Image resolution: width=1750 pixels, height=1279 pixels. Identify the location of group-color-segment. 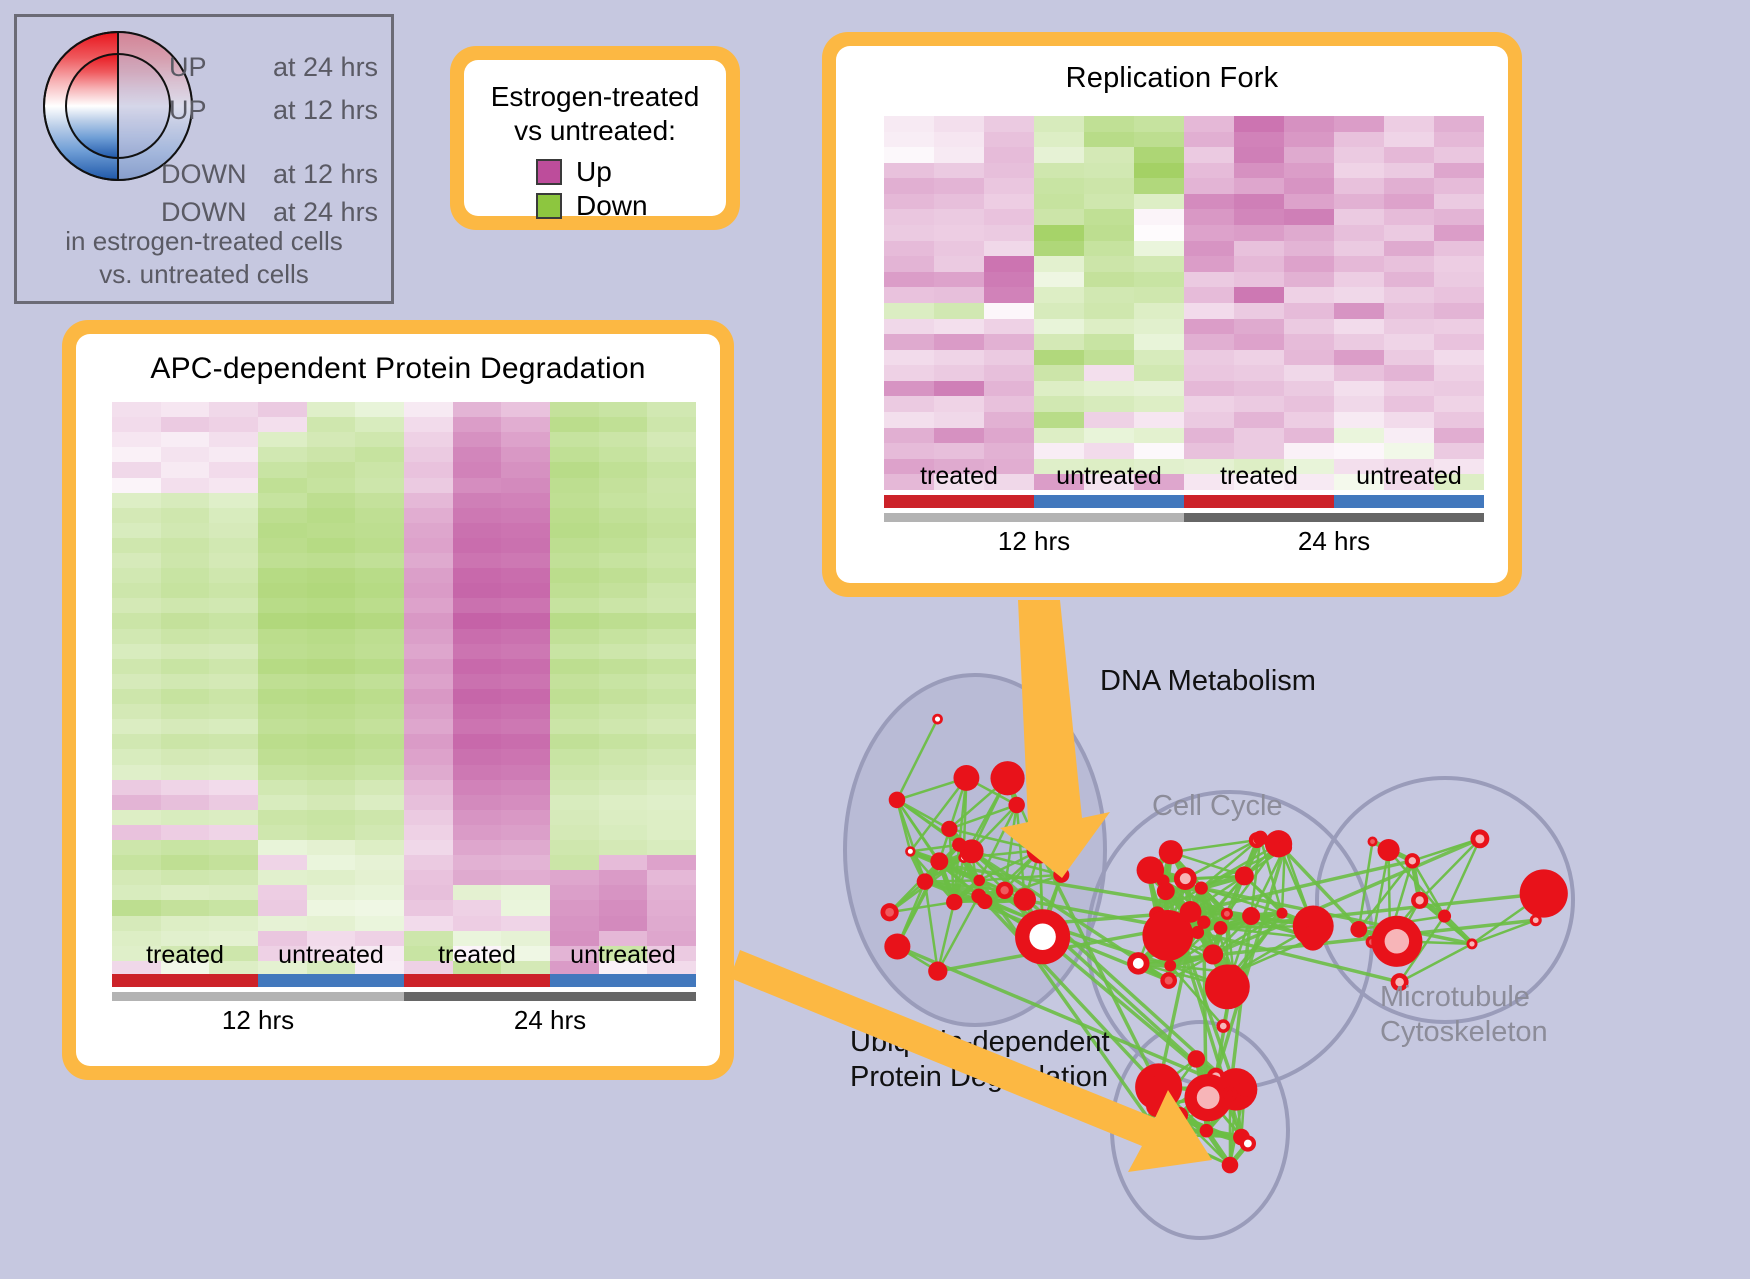
(623, 980).